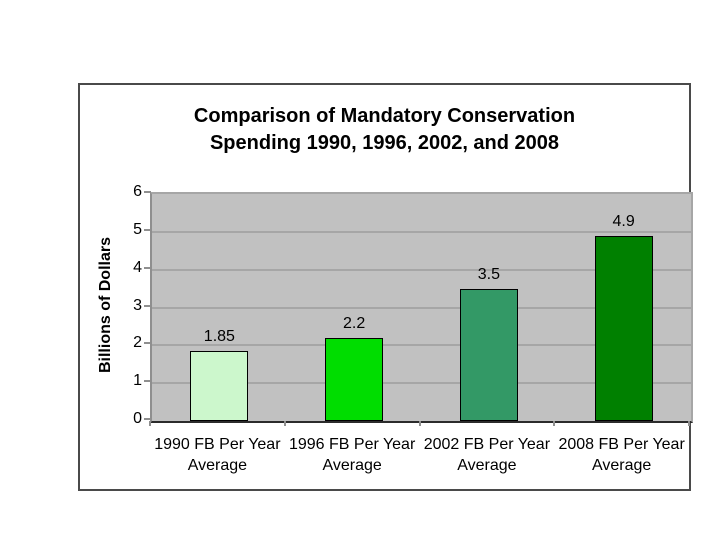 The width and height of the screenshot is (720, 540). What do you see at coordinates (137, 418) in the screenshot?
I see `y-tick-label-0: 0` at bounding box center [137, 418].